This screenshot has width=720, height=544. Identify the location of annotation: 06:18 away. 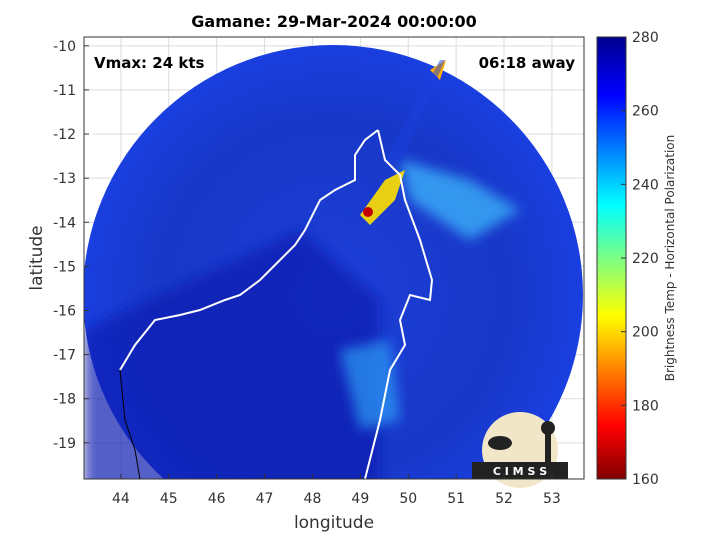
(527, 63).